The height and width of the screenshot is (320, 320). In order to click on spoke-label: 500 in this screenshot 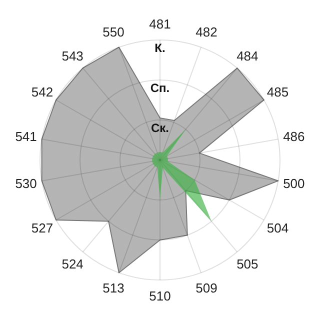, I will do `click(294, 184)`.